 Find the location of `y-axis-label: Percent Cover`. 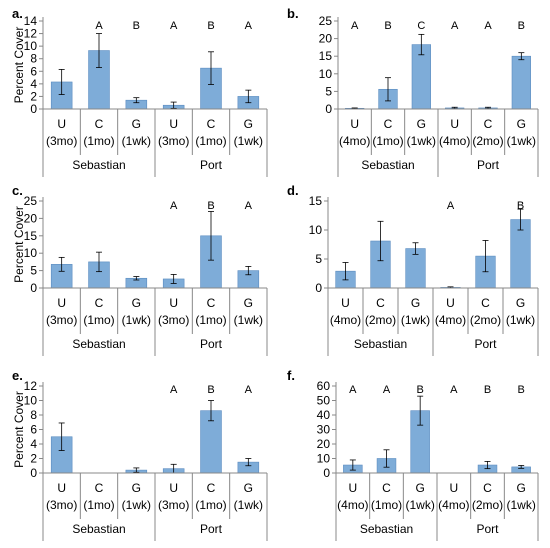

y-axis-label: Percent Cover is located at coordinates (19, 65).